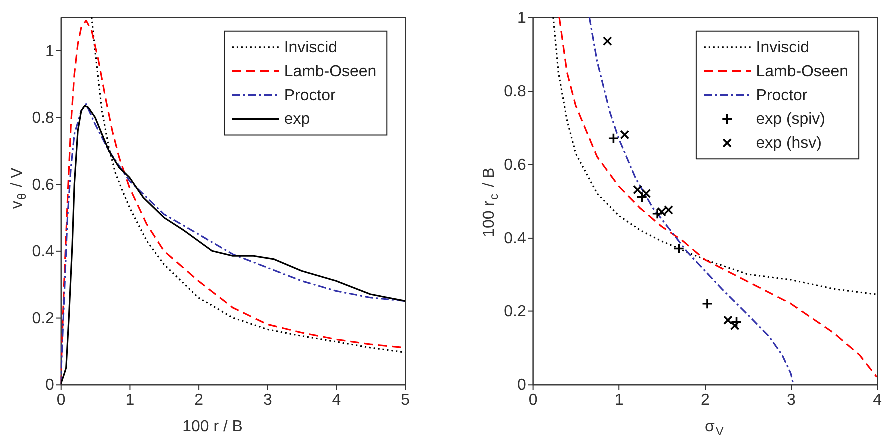 The height and width of the screenshot is (443, 894). What do you see at coordinates (789, 143) in the screenshot?
I see `legend-label: exp (hsv)` at bounding box center [789, 143].